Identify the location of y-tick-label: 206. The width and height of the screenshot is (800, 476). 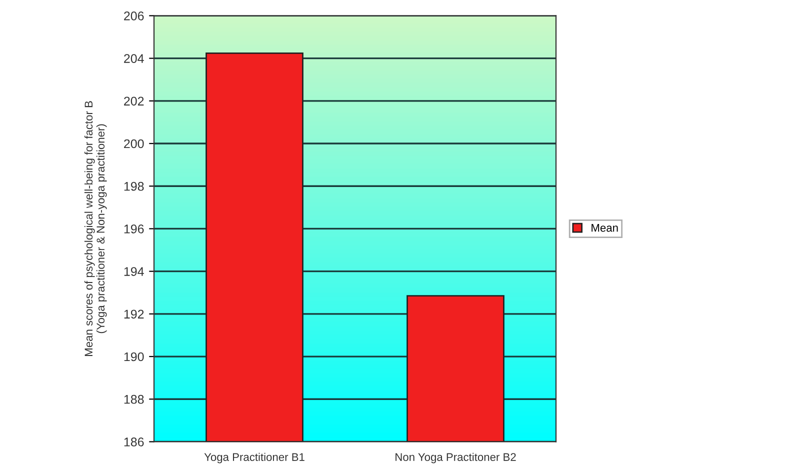
(134, 16).